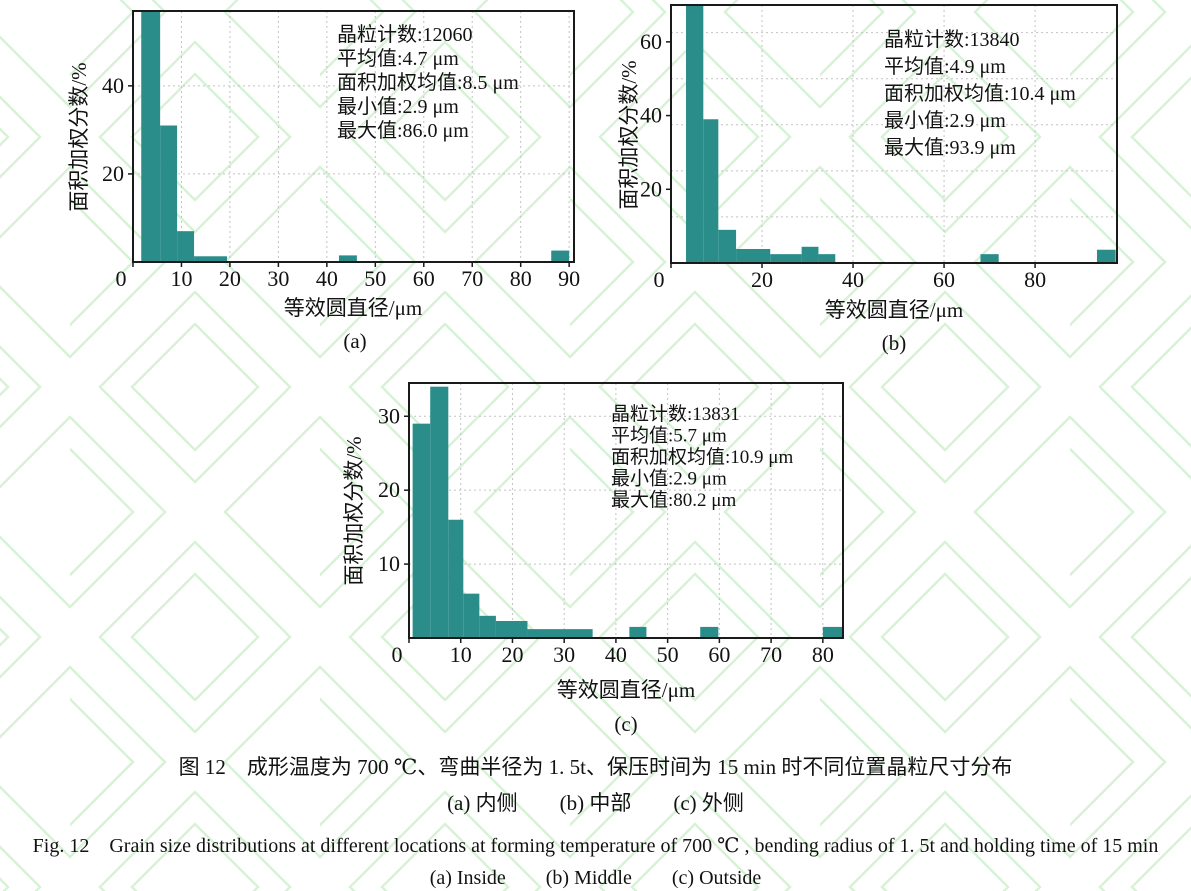  I want to click on stats-line: 最大值:93.9 μm, so click(950, 147).